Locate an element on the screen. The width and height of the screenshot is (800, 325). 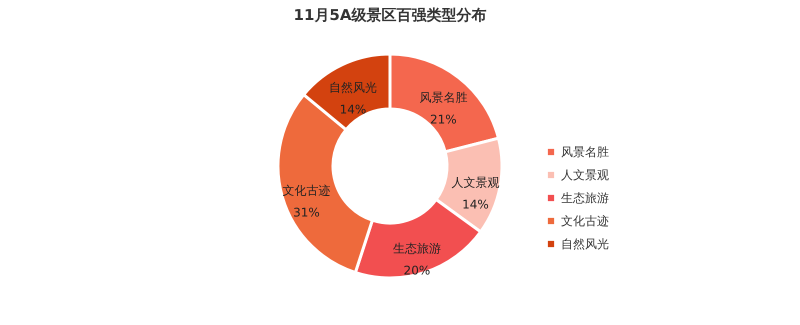
chart-title: 11月5A级景区百强类型分布 is located at coordinates (390, 15).